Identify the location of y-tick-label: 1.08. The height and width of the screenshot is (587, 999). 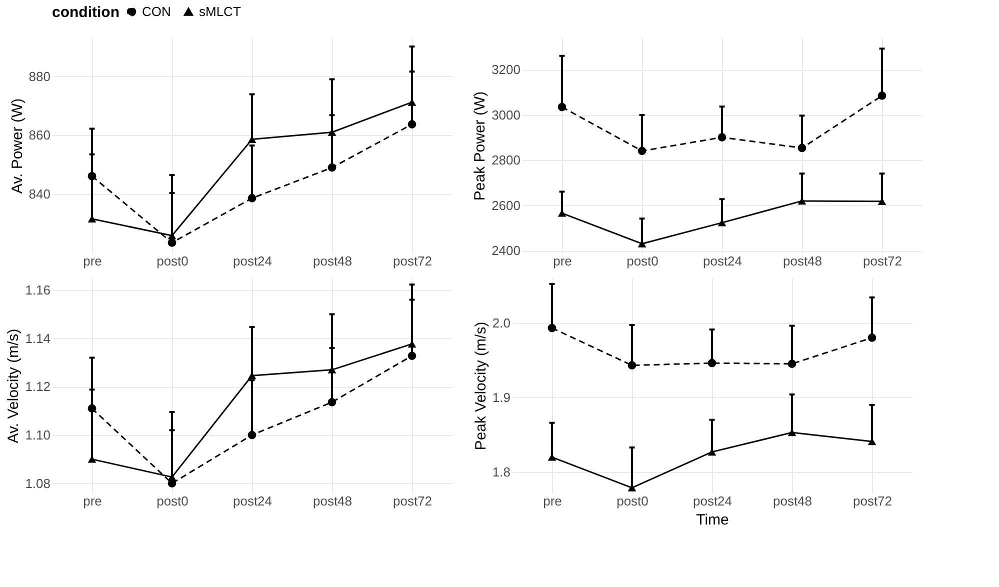
(37, 483).